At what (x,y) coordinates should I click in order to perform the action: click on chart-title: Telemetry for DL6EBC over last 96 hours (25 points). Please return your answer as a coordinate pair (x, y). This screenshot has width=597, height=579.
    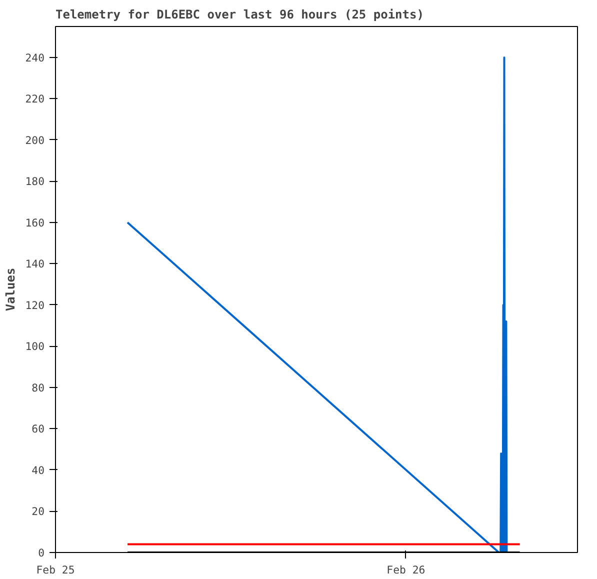
    Looking at the image, I should click on (240, 15).